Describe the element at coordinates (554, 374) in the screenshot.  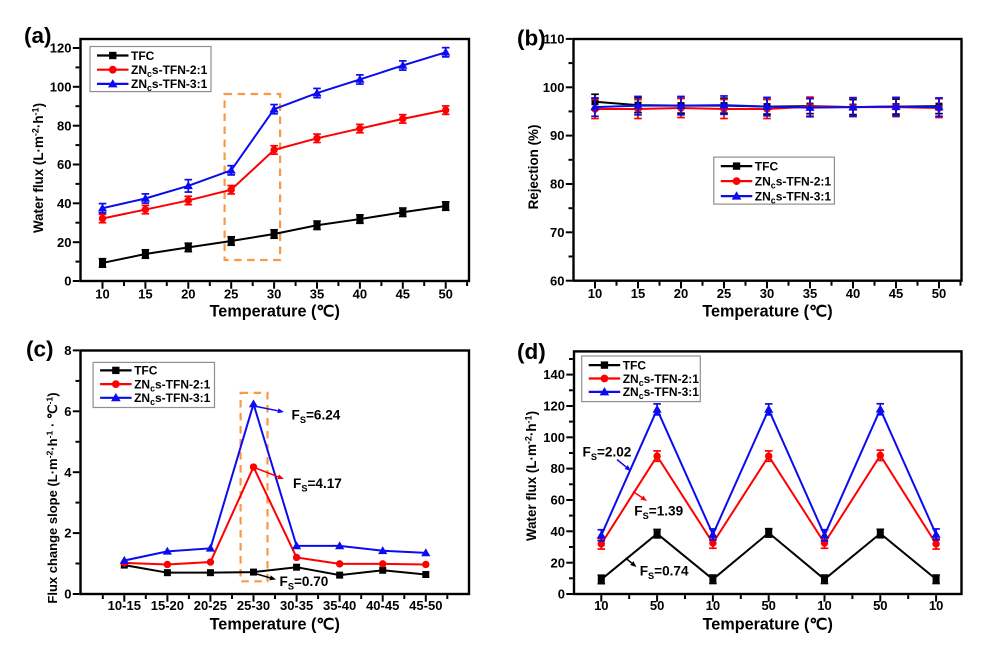
I see `svg-text: 140` at that location.